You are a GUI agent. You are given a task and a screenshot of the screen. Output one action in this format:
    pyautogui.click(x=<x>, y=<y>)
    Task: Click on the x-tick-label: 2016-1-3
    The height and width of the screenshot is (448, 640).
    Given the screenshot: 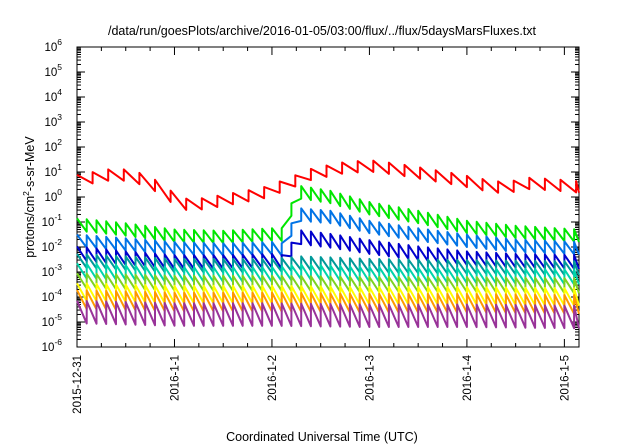 What is the action you would take?
    pyautogui.click(x=370, y=378)
    